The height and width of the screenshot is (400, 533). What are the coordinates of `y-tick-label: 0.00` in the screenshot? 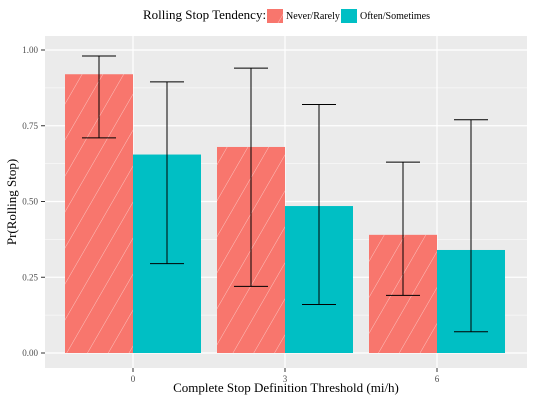 It's located at (30, 353).